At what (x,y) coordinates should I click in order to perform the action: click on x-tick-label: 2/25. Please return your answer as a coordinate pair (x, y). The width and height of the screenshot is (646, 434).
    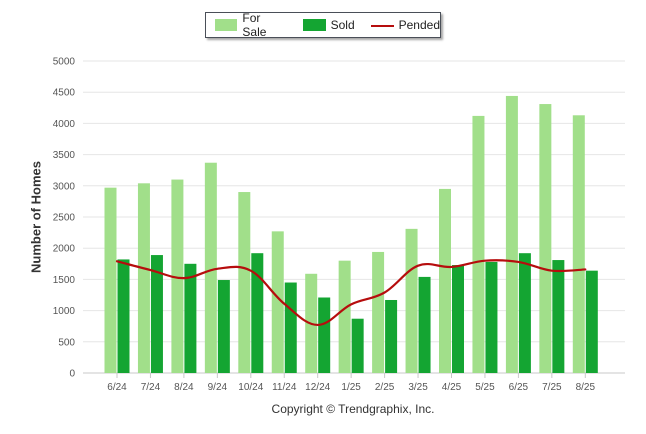
    Looking at the image, I should click on (385, 387).